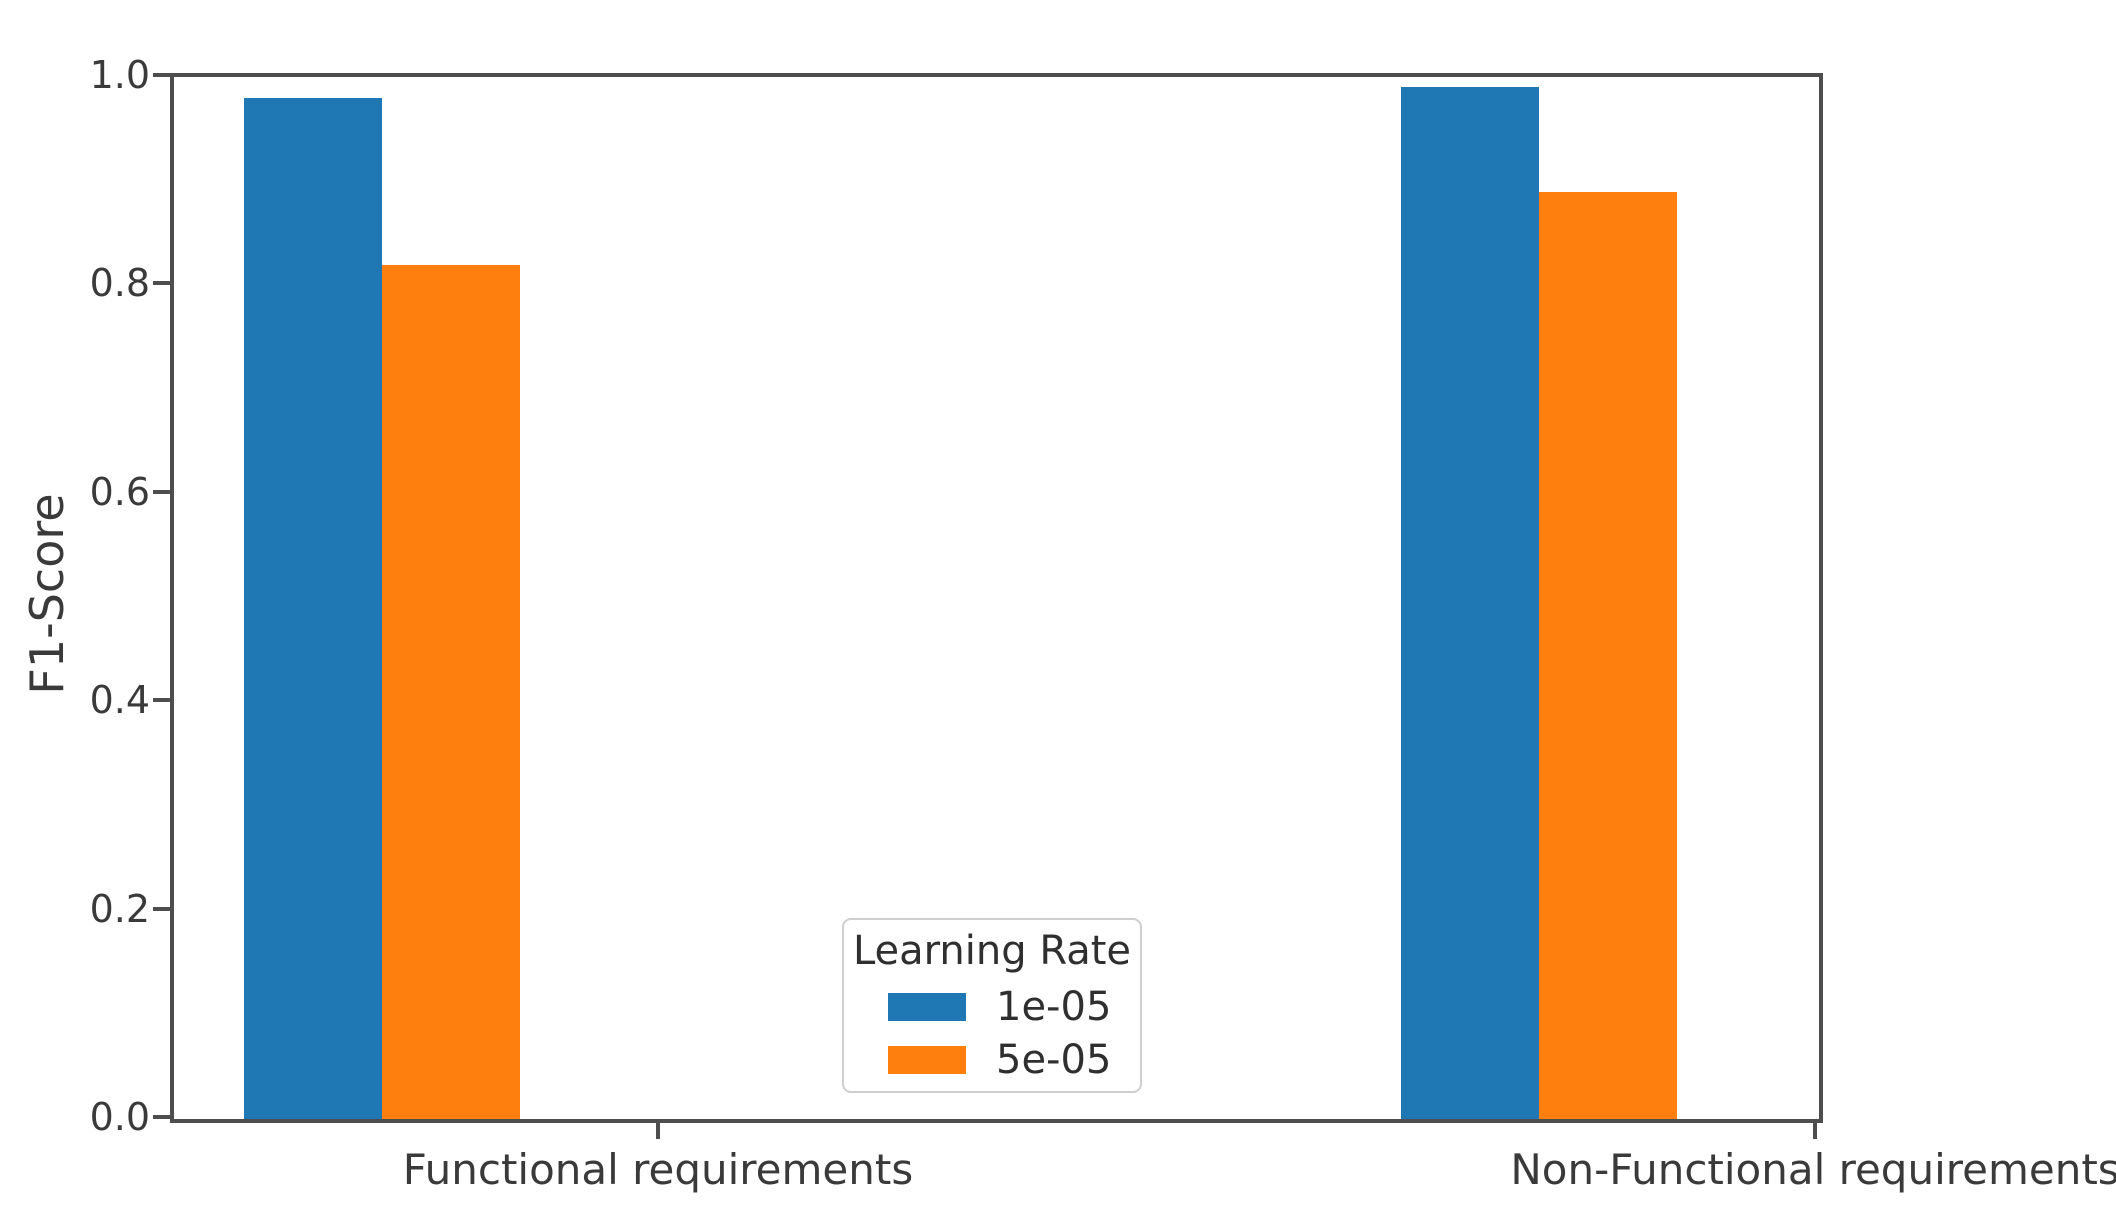  I want to click on legend-label: 5e-05, so click(1054, 1060).